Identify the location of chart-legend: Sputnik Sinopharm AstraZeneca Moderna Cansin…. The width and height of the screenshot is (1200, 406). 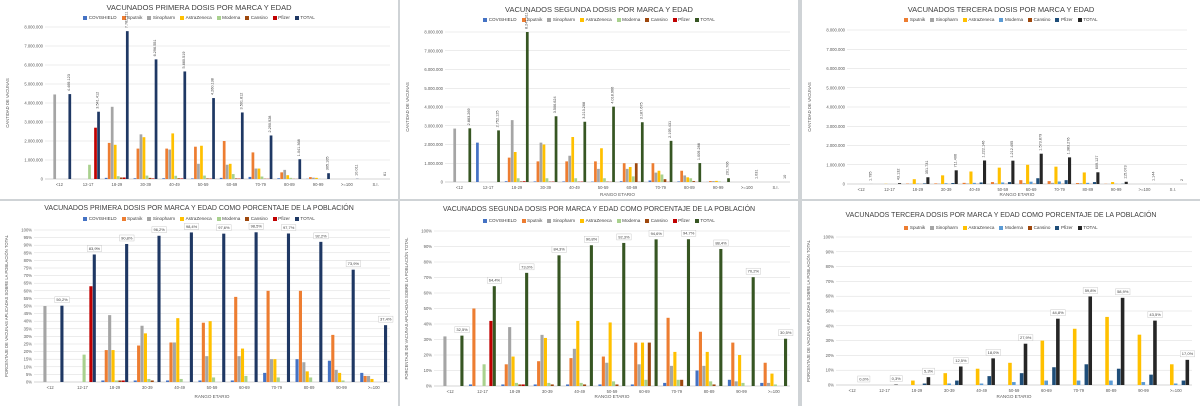
(1001, 19).